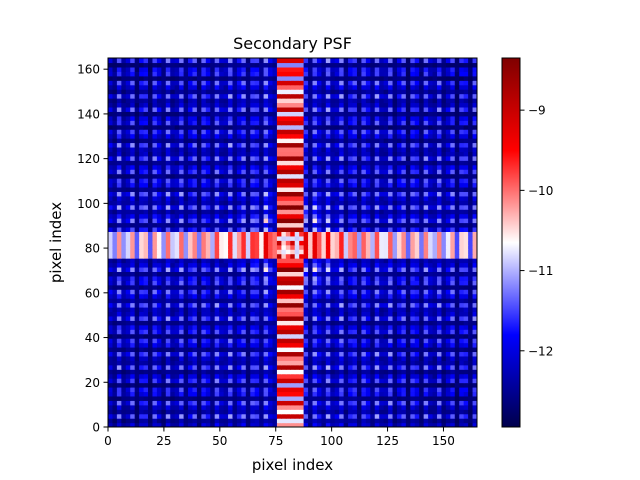  I want to click on chart-title: Secondary PSF, so click(292, 43).